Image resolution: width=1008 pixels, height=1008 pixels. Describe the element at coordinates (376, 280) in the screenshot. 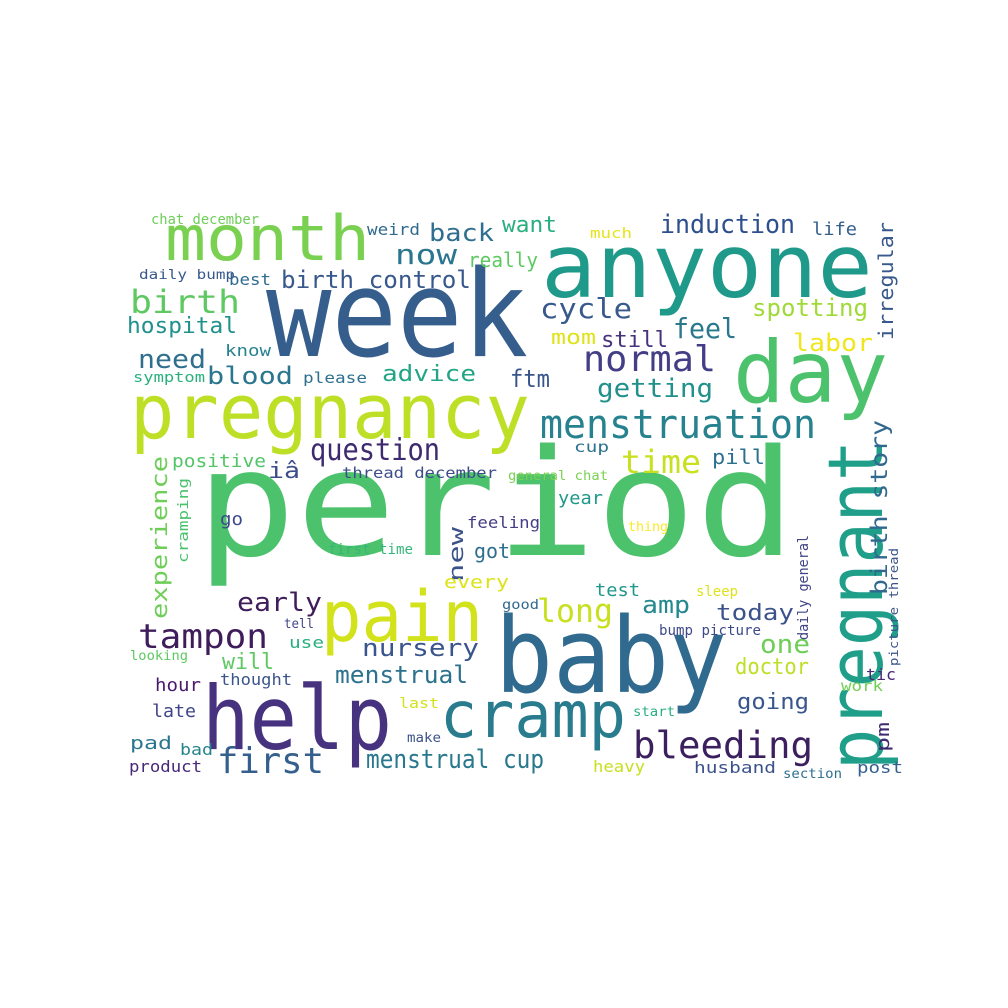

I see `word-birth-control: birth control` at that location.